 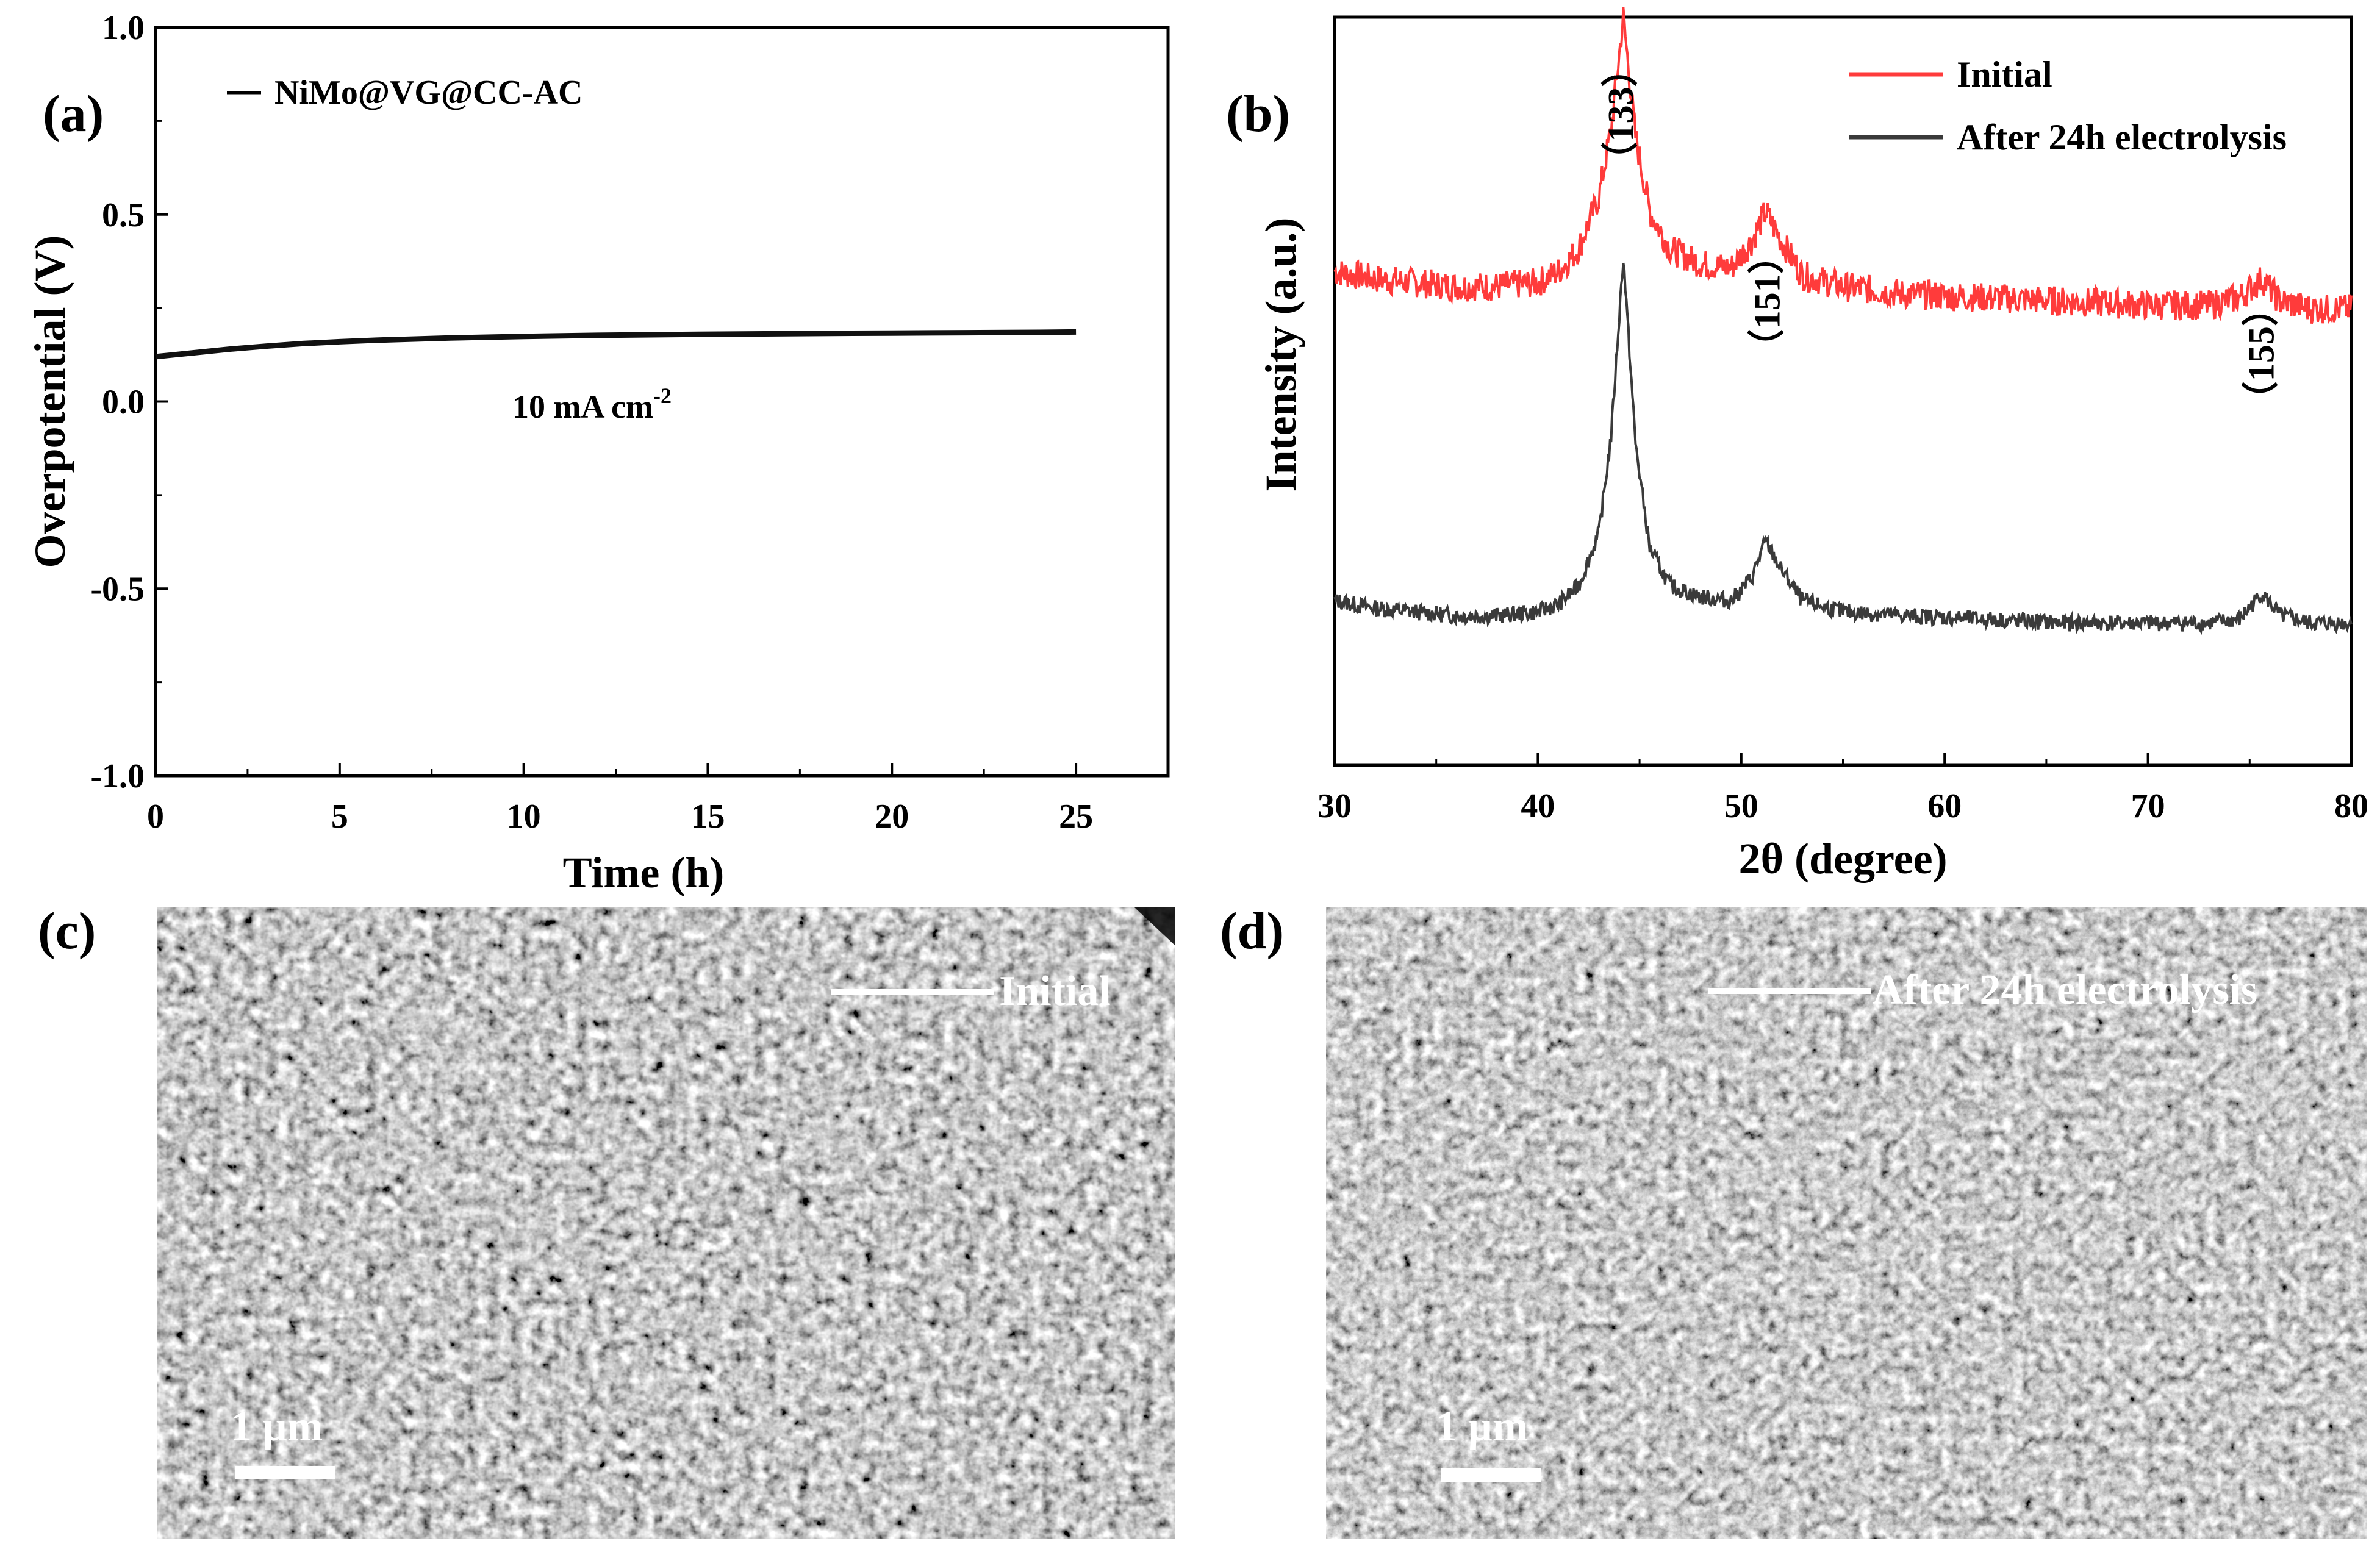 I want to click on chart-b-x-axis-label: 2θ (degree), so click(x=1842, y=859).